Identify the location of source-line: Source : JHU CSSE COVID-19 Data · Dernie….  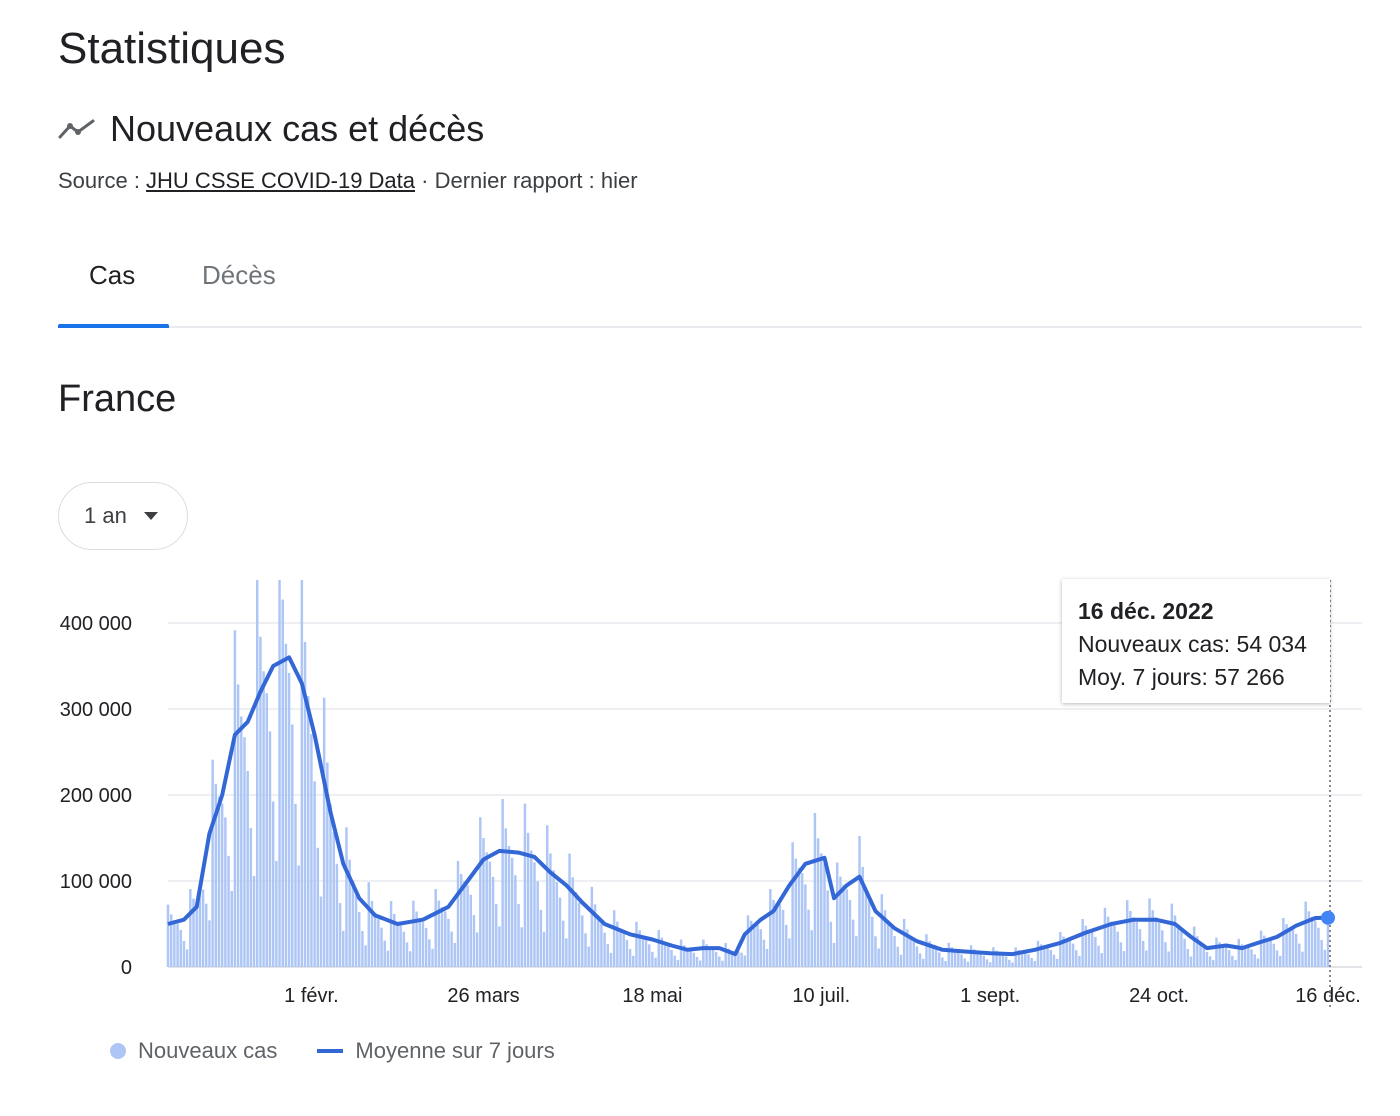
(348, 181).